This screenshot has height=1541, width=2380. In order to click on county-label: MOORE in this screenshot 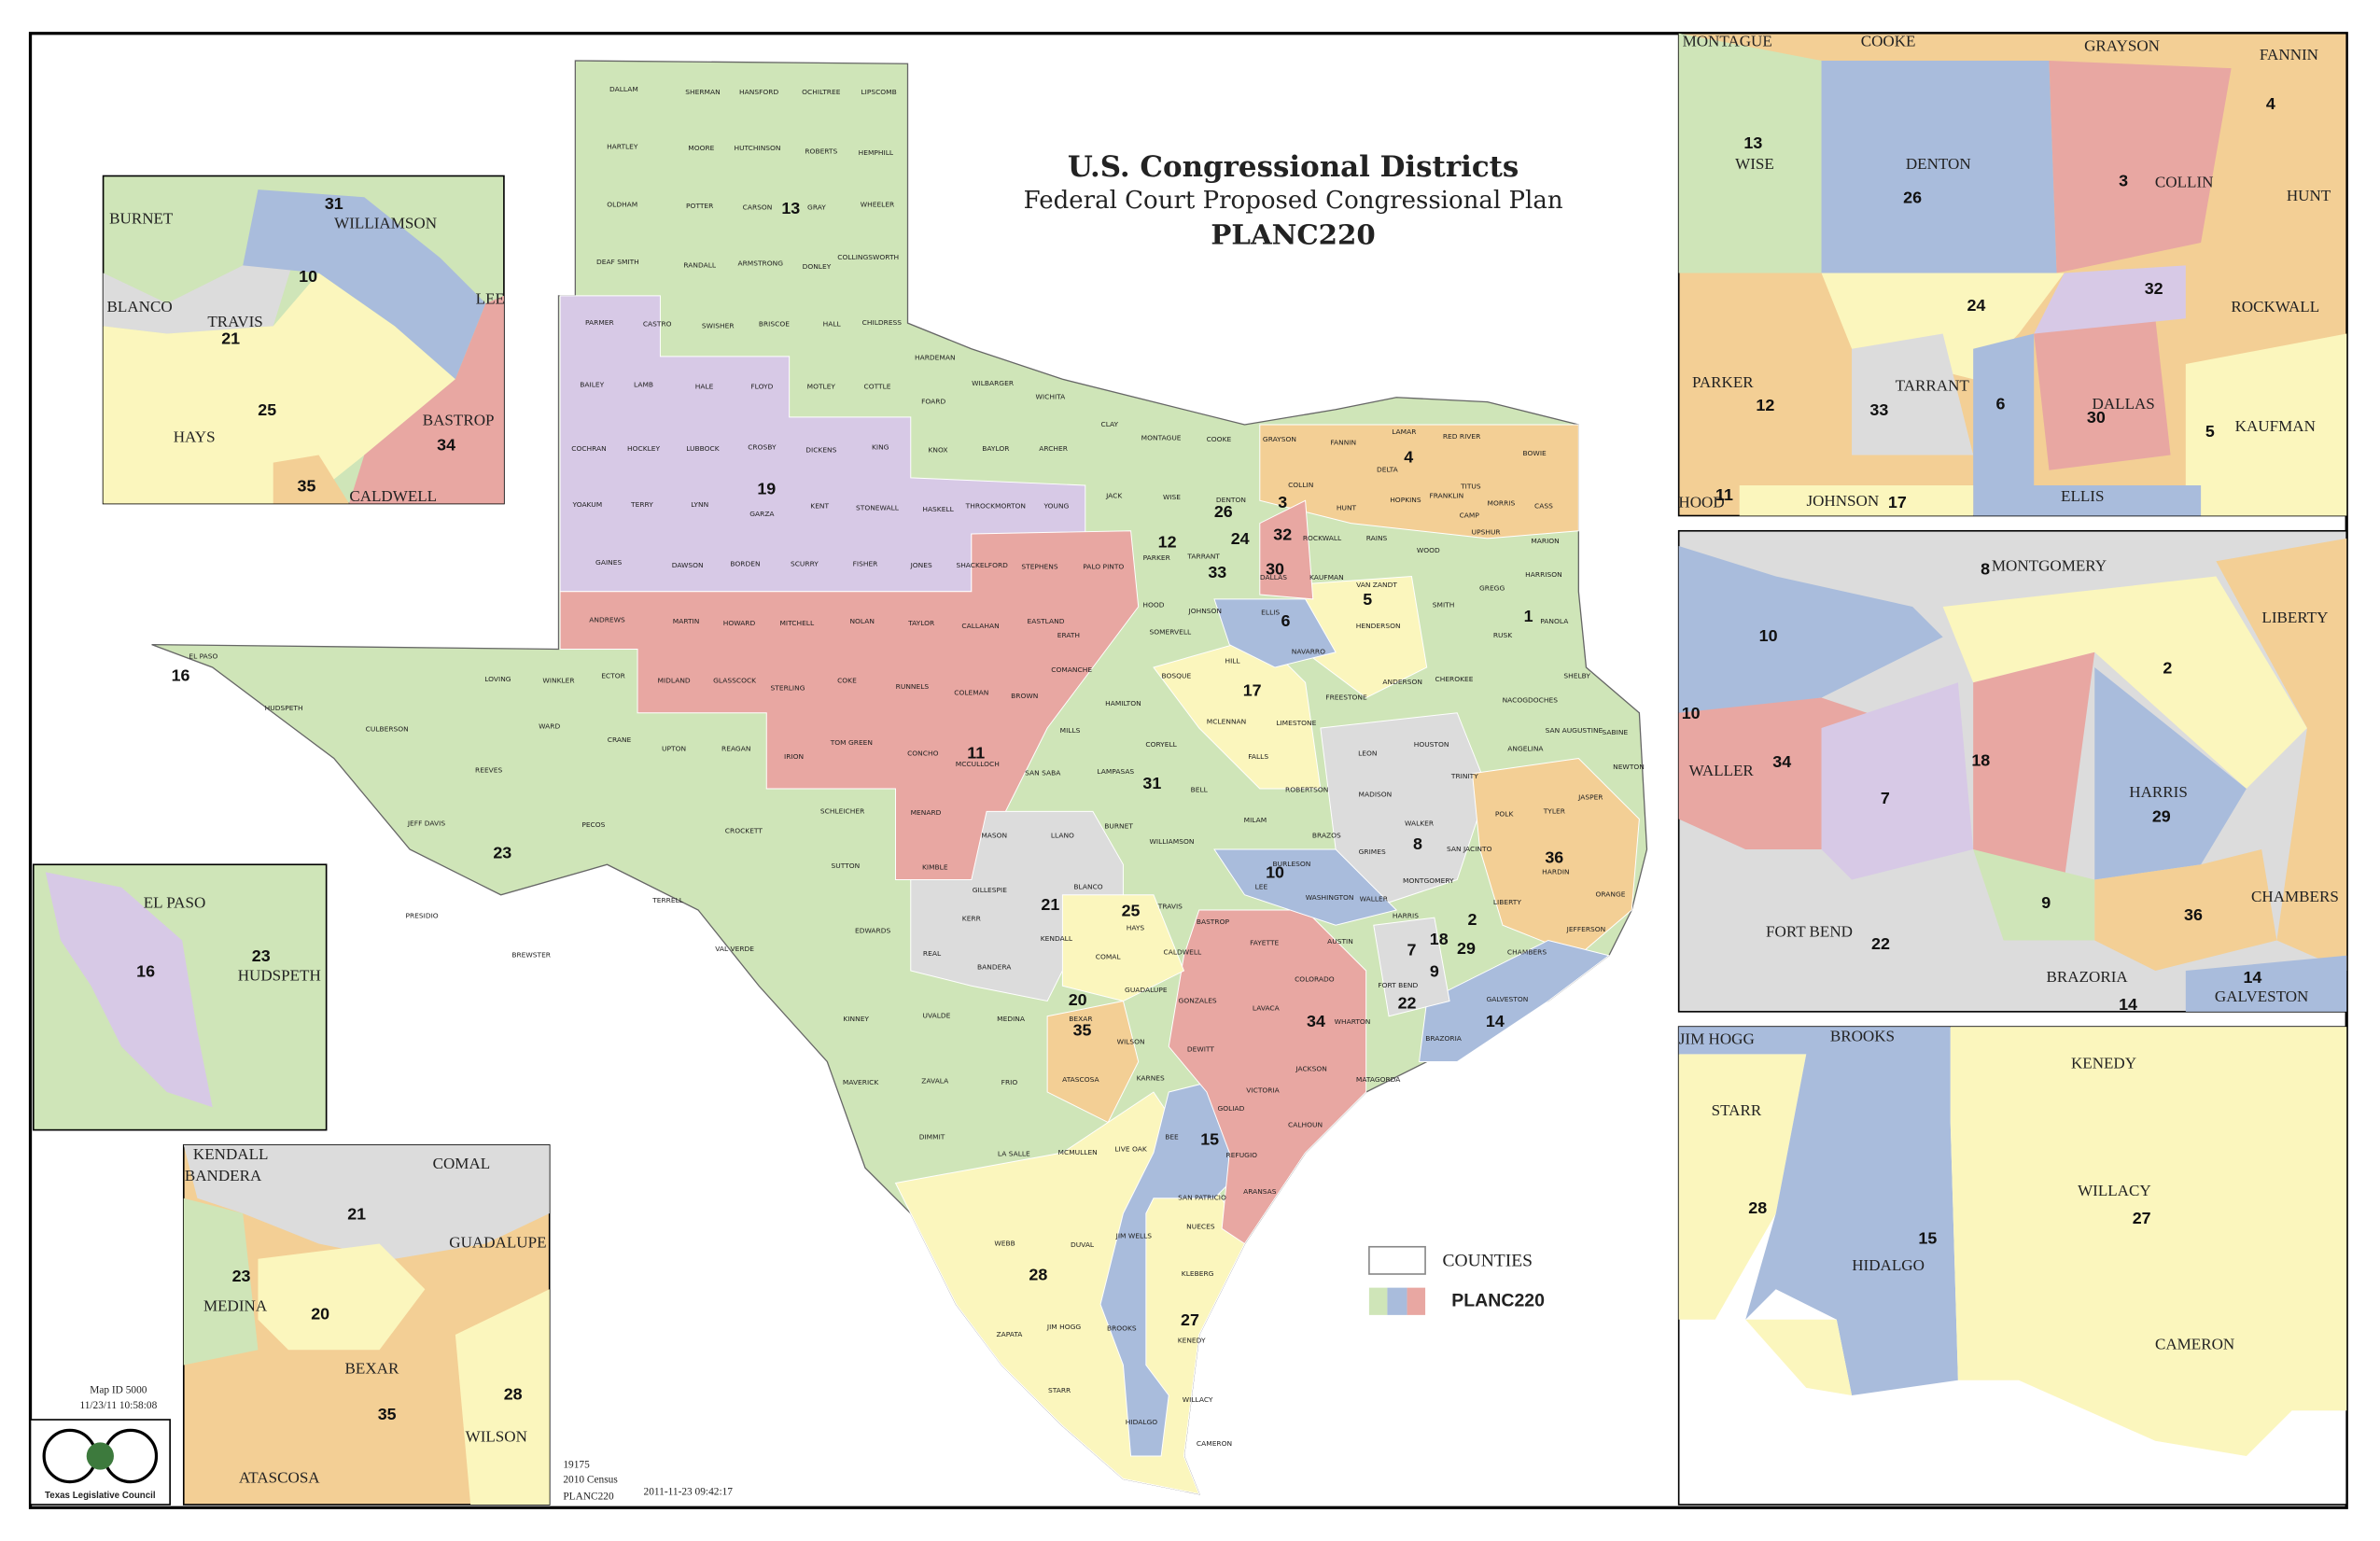, I will do `click(701, 148)`.